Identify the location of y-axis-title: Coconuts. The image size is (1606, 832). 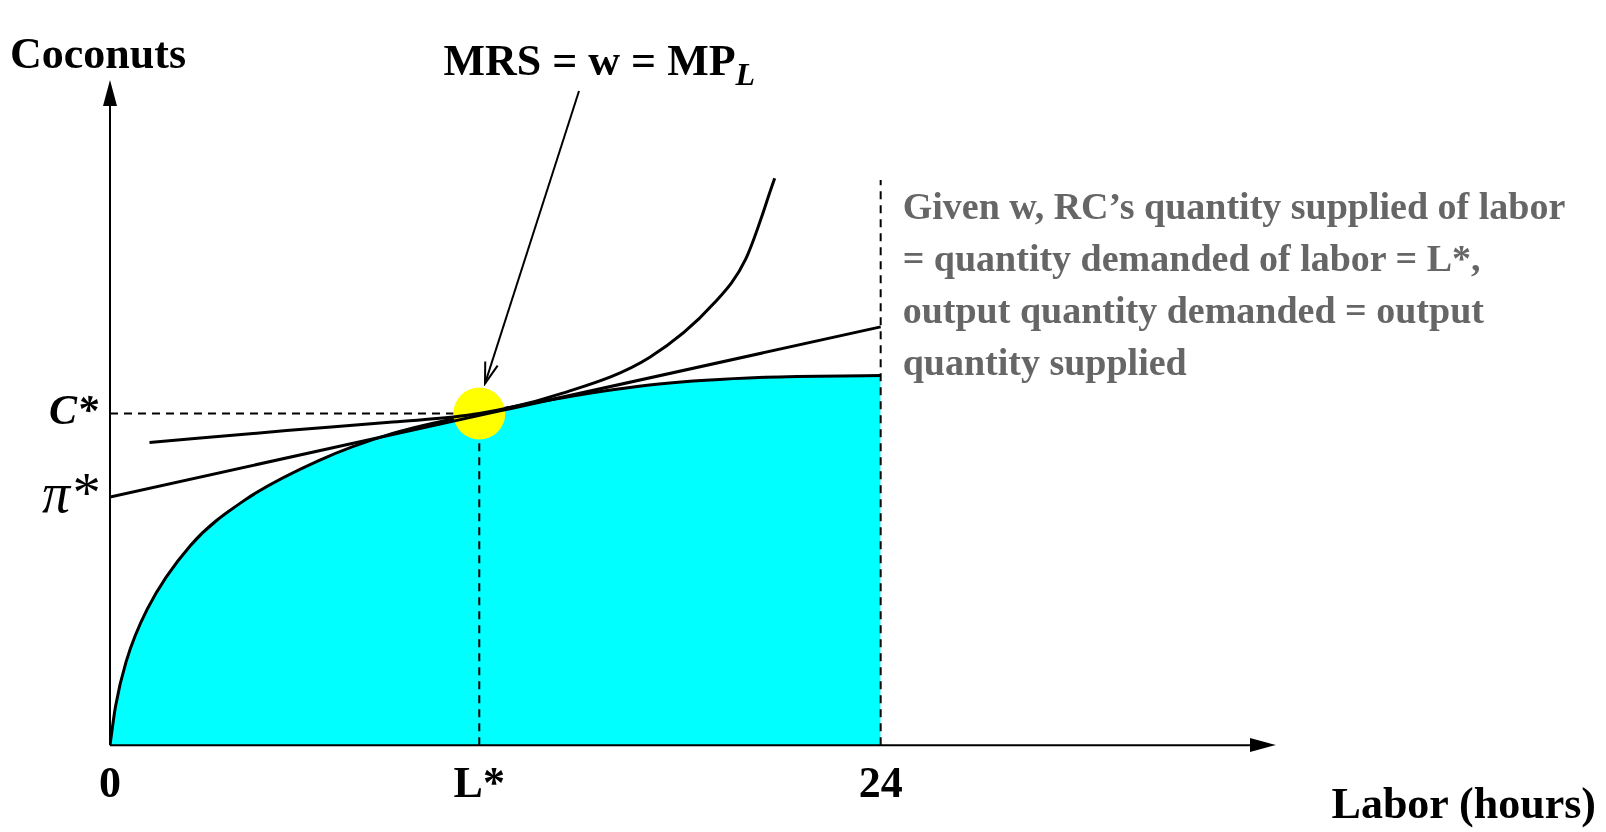
(98, 53).